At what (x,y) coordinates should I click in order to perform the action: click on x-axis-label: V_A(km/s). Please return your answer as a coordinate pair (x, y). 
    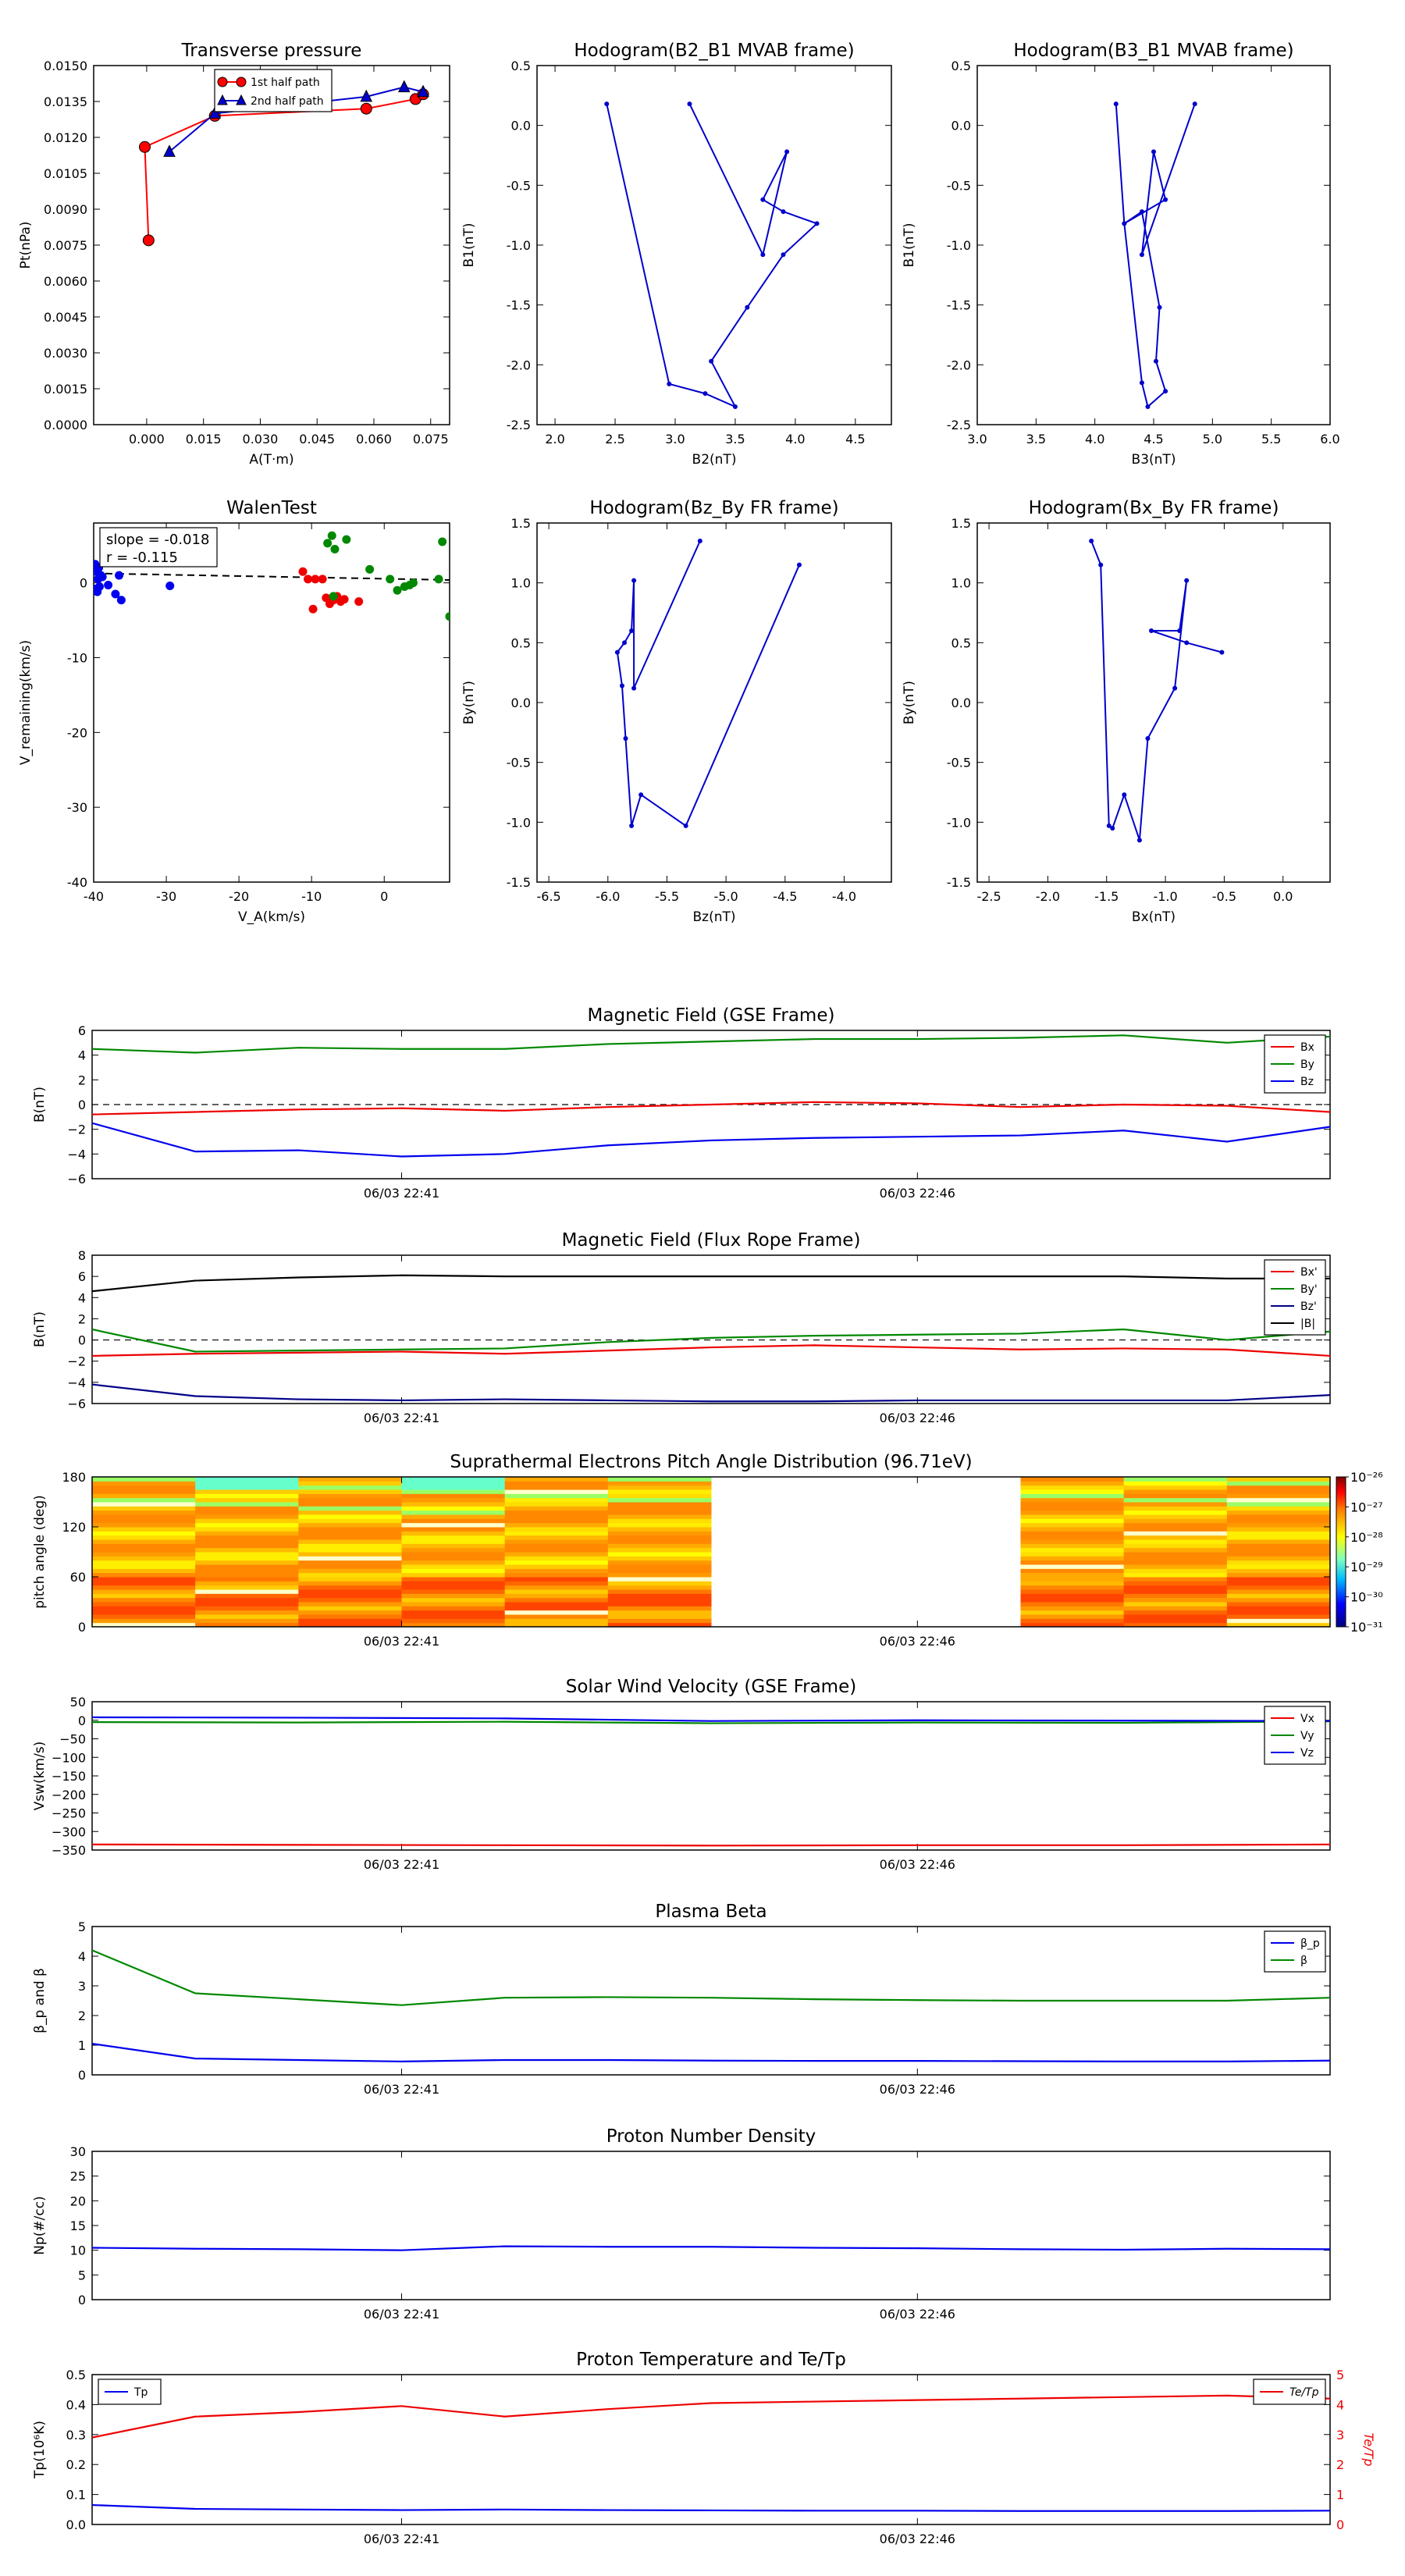
    Looking at the image, I should click on (271, 917).